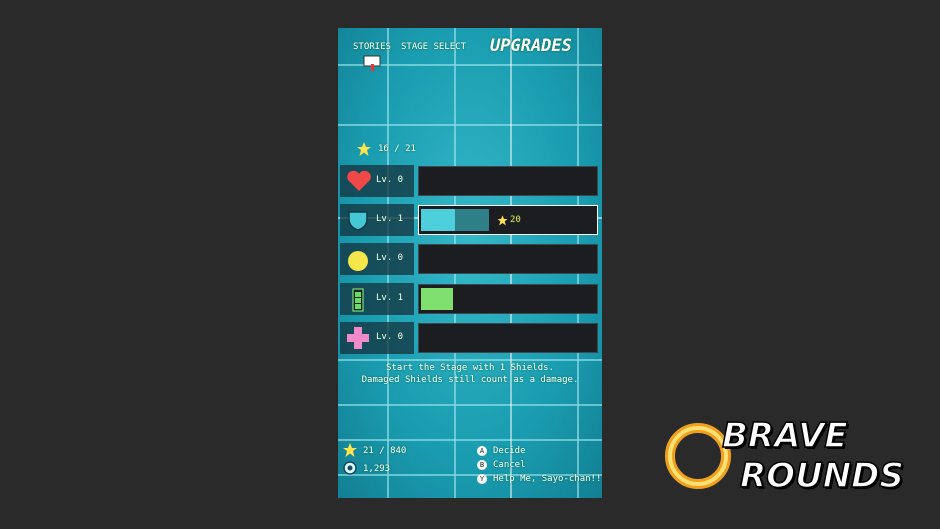 The height and width of the screenshot is (529, 940). I want to click on plus-icon, so click(358, 338).